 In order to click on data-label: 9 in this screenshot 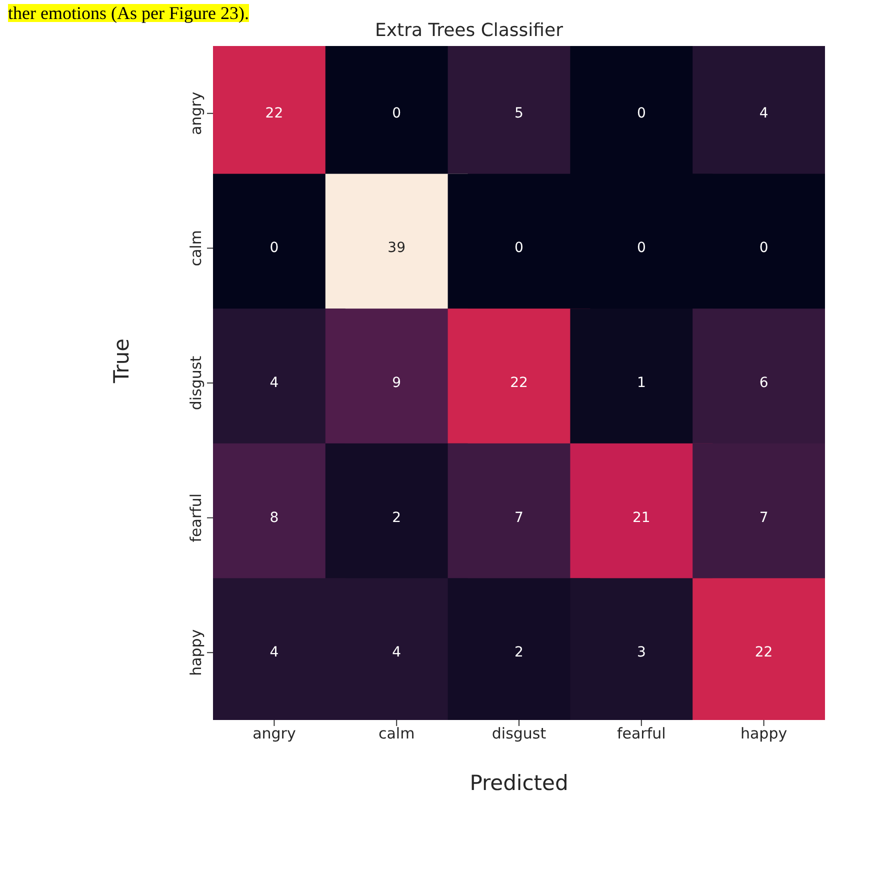, I will do `click(397, 383)`.